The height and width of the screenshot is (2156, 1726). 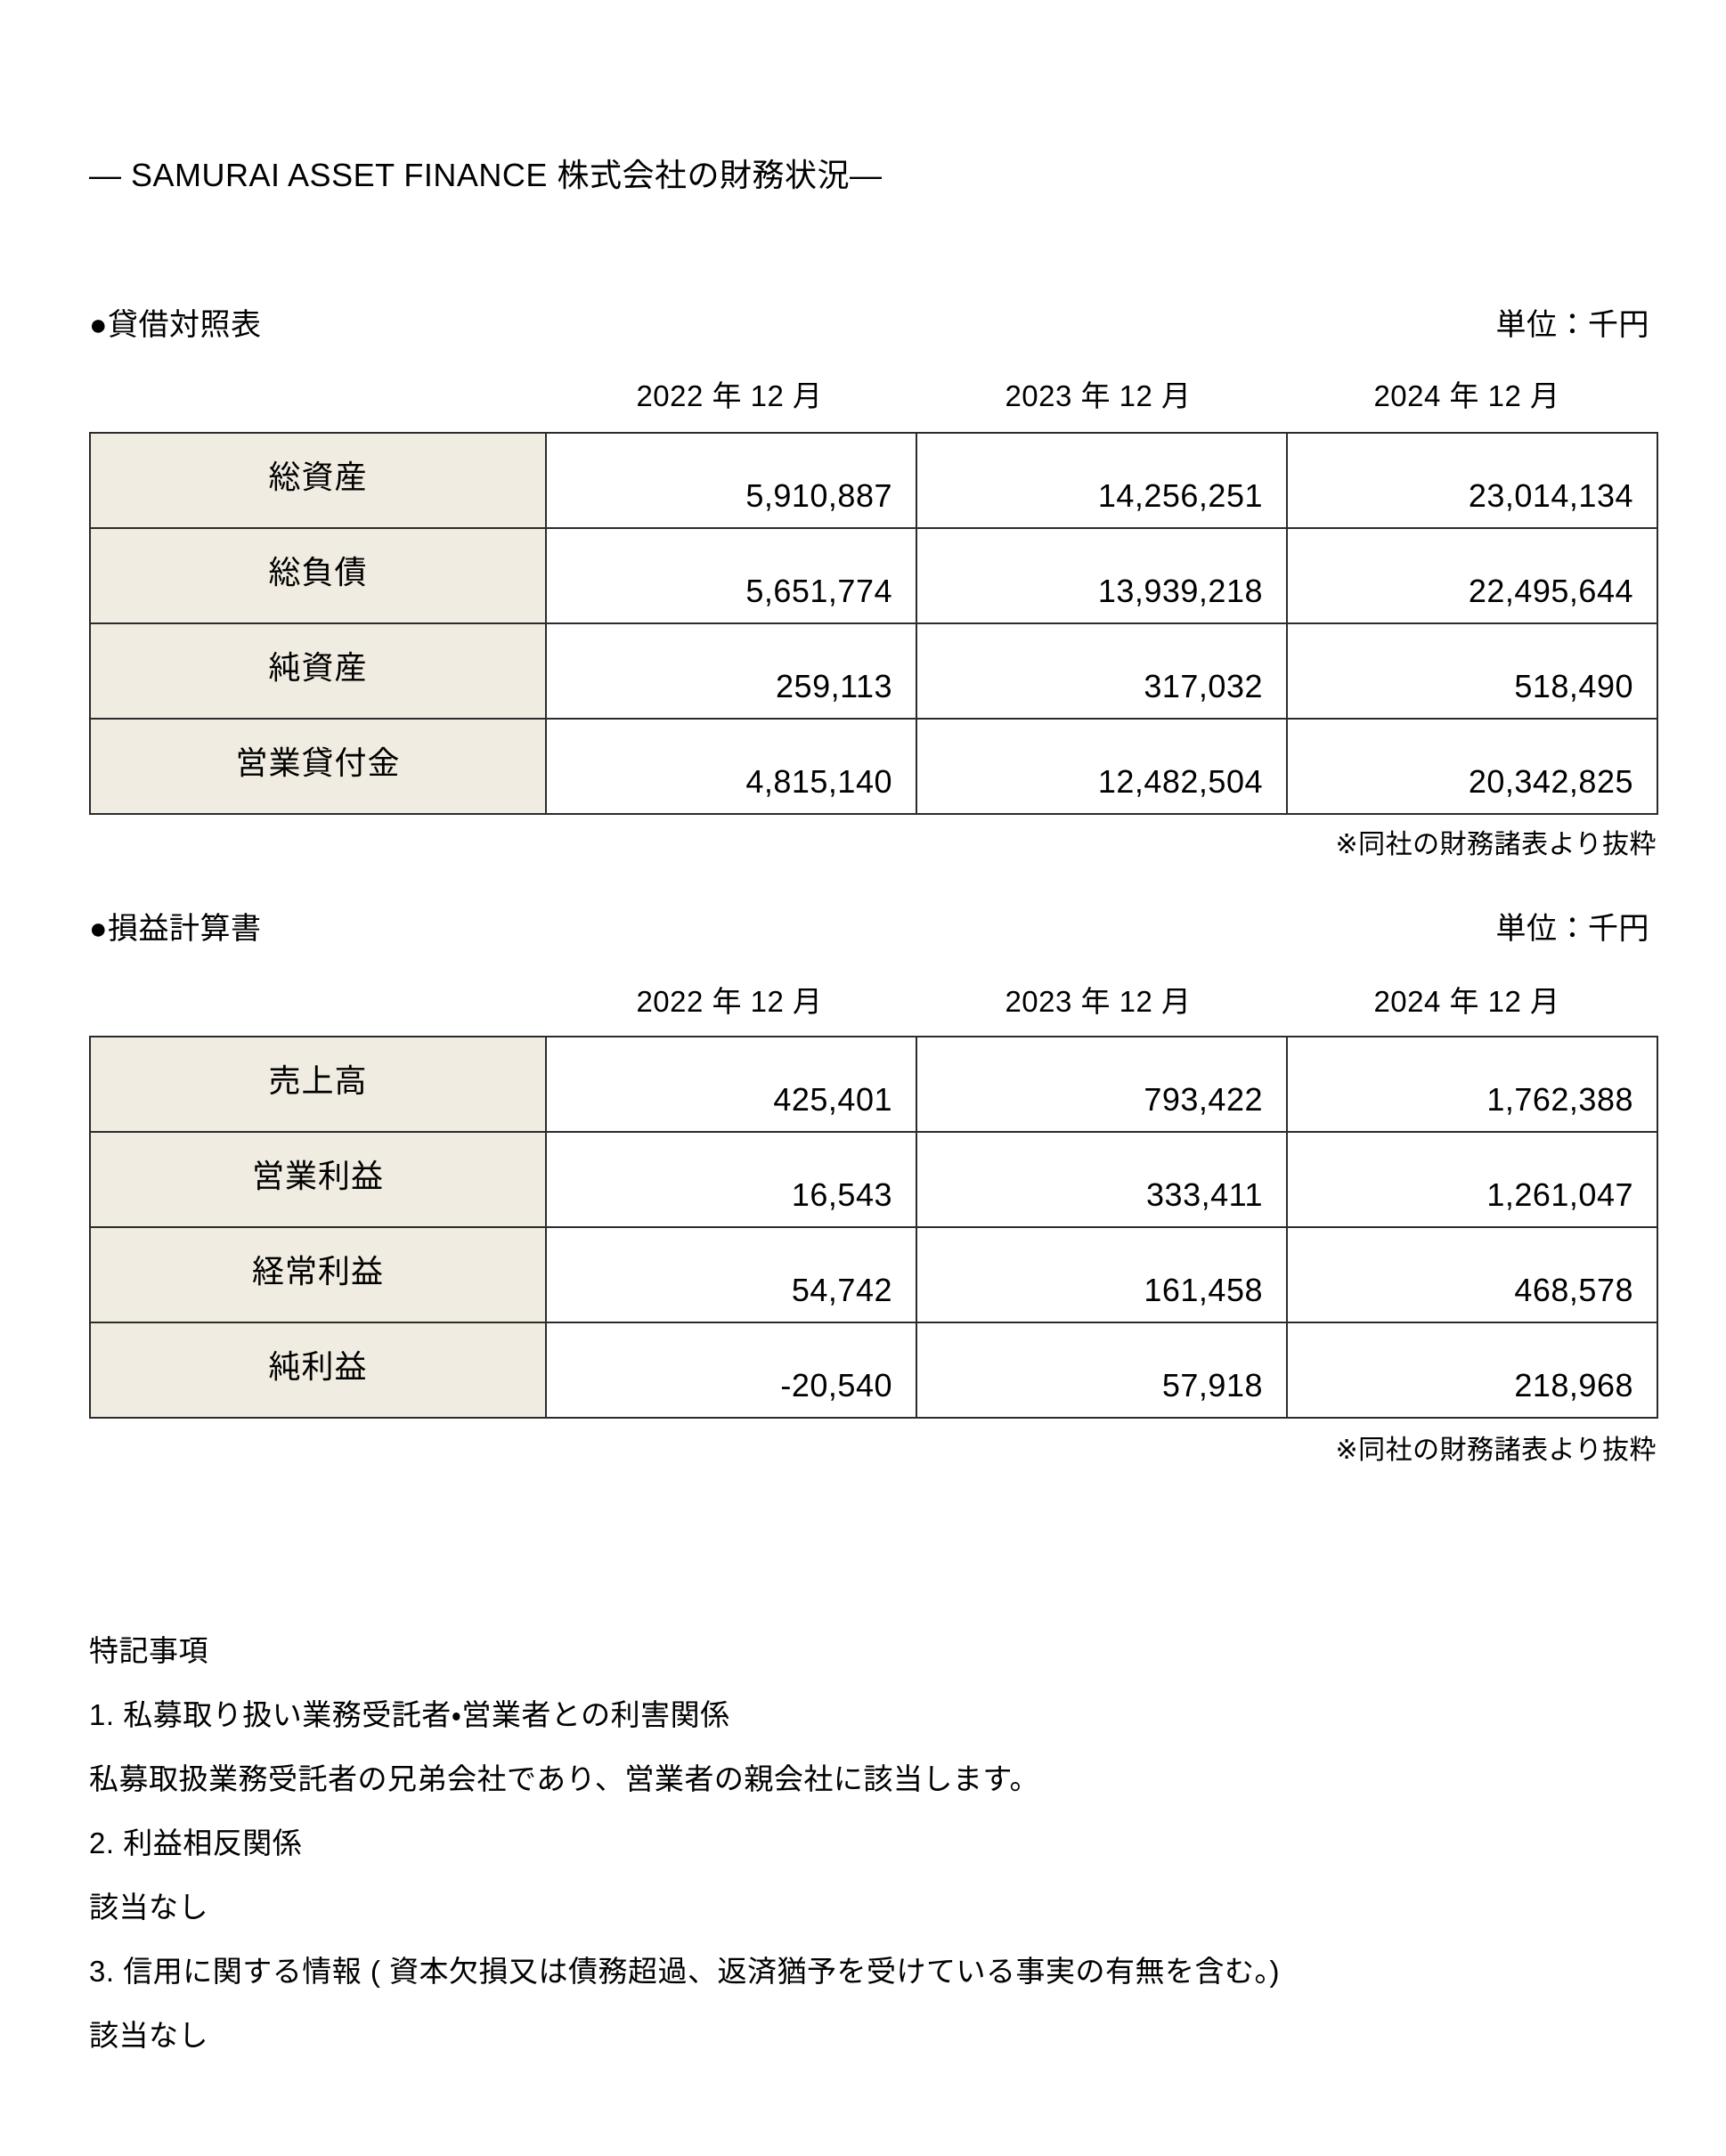 I want to click on row-value-2022: 16,543, so click(x=731, y=1179).